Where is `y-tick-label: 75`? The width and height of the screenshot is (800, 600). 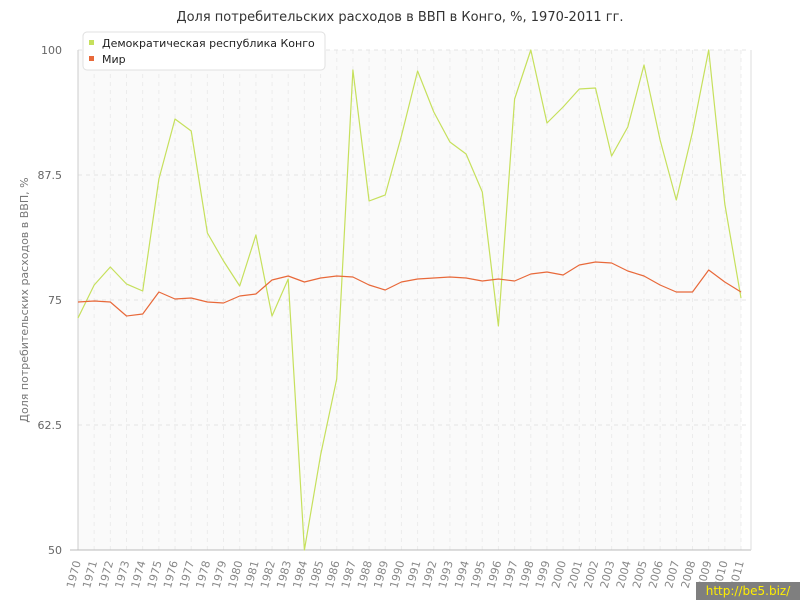
y-tick-label: 75 is located at coordinates (55, 300).